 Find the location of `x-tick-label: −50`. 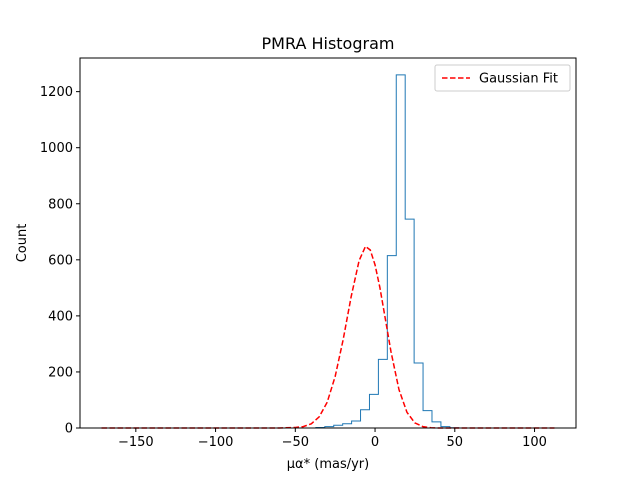

x-tick-label: −50 is located at coordinates (295, 442).